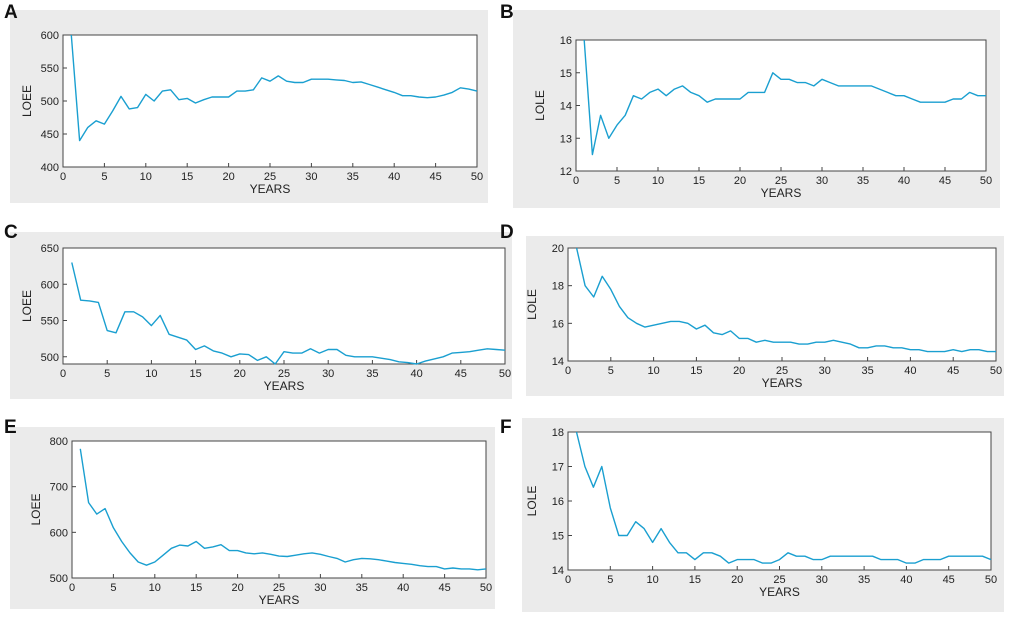  What do you see at coordinates (113, 588) in the screenshot?
I see `x-tick-label-e: 5` at bounding box center [113, 588].